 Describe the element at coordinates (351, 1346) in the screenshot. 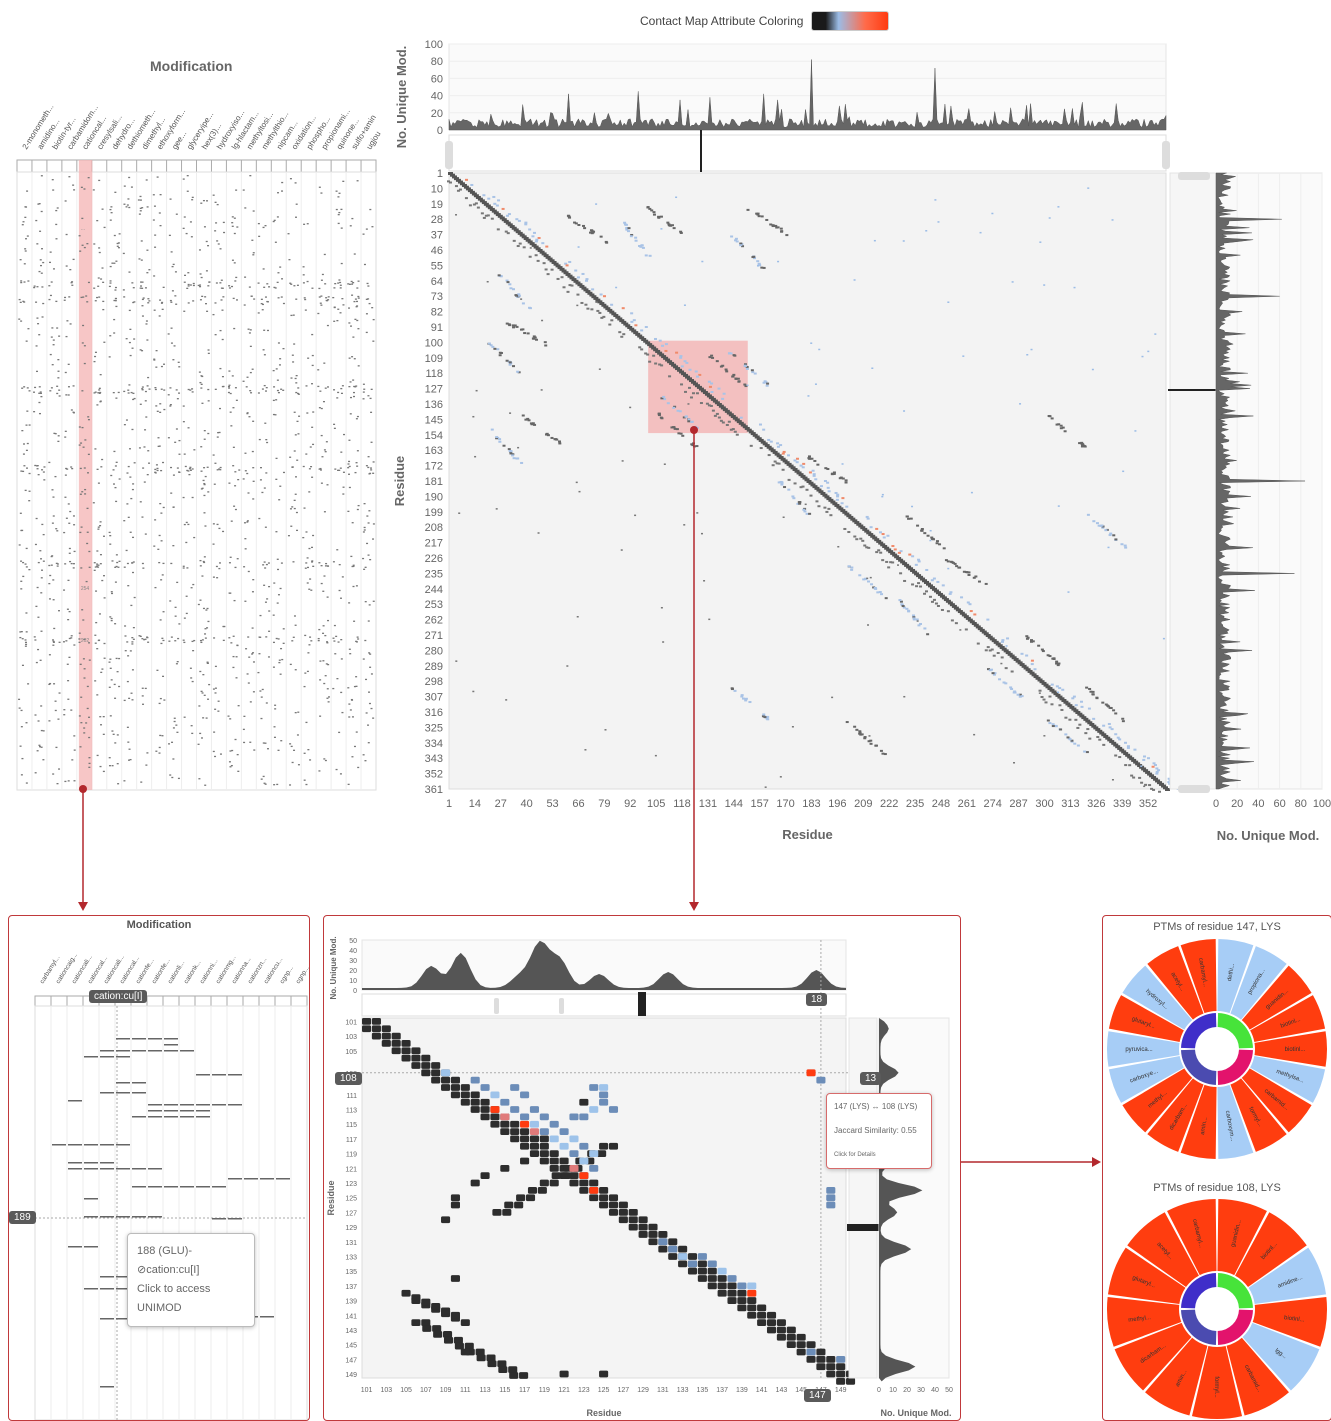

I see `zoom-y-tick: 145` at that location.